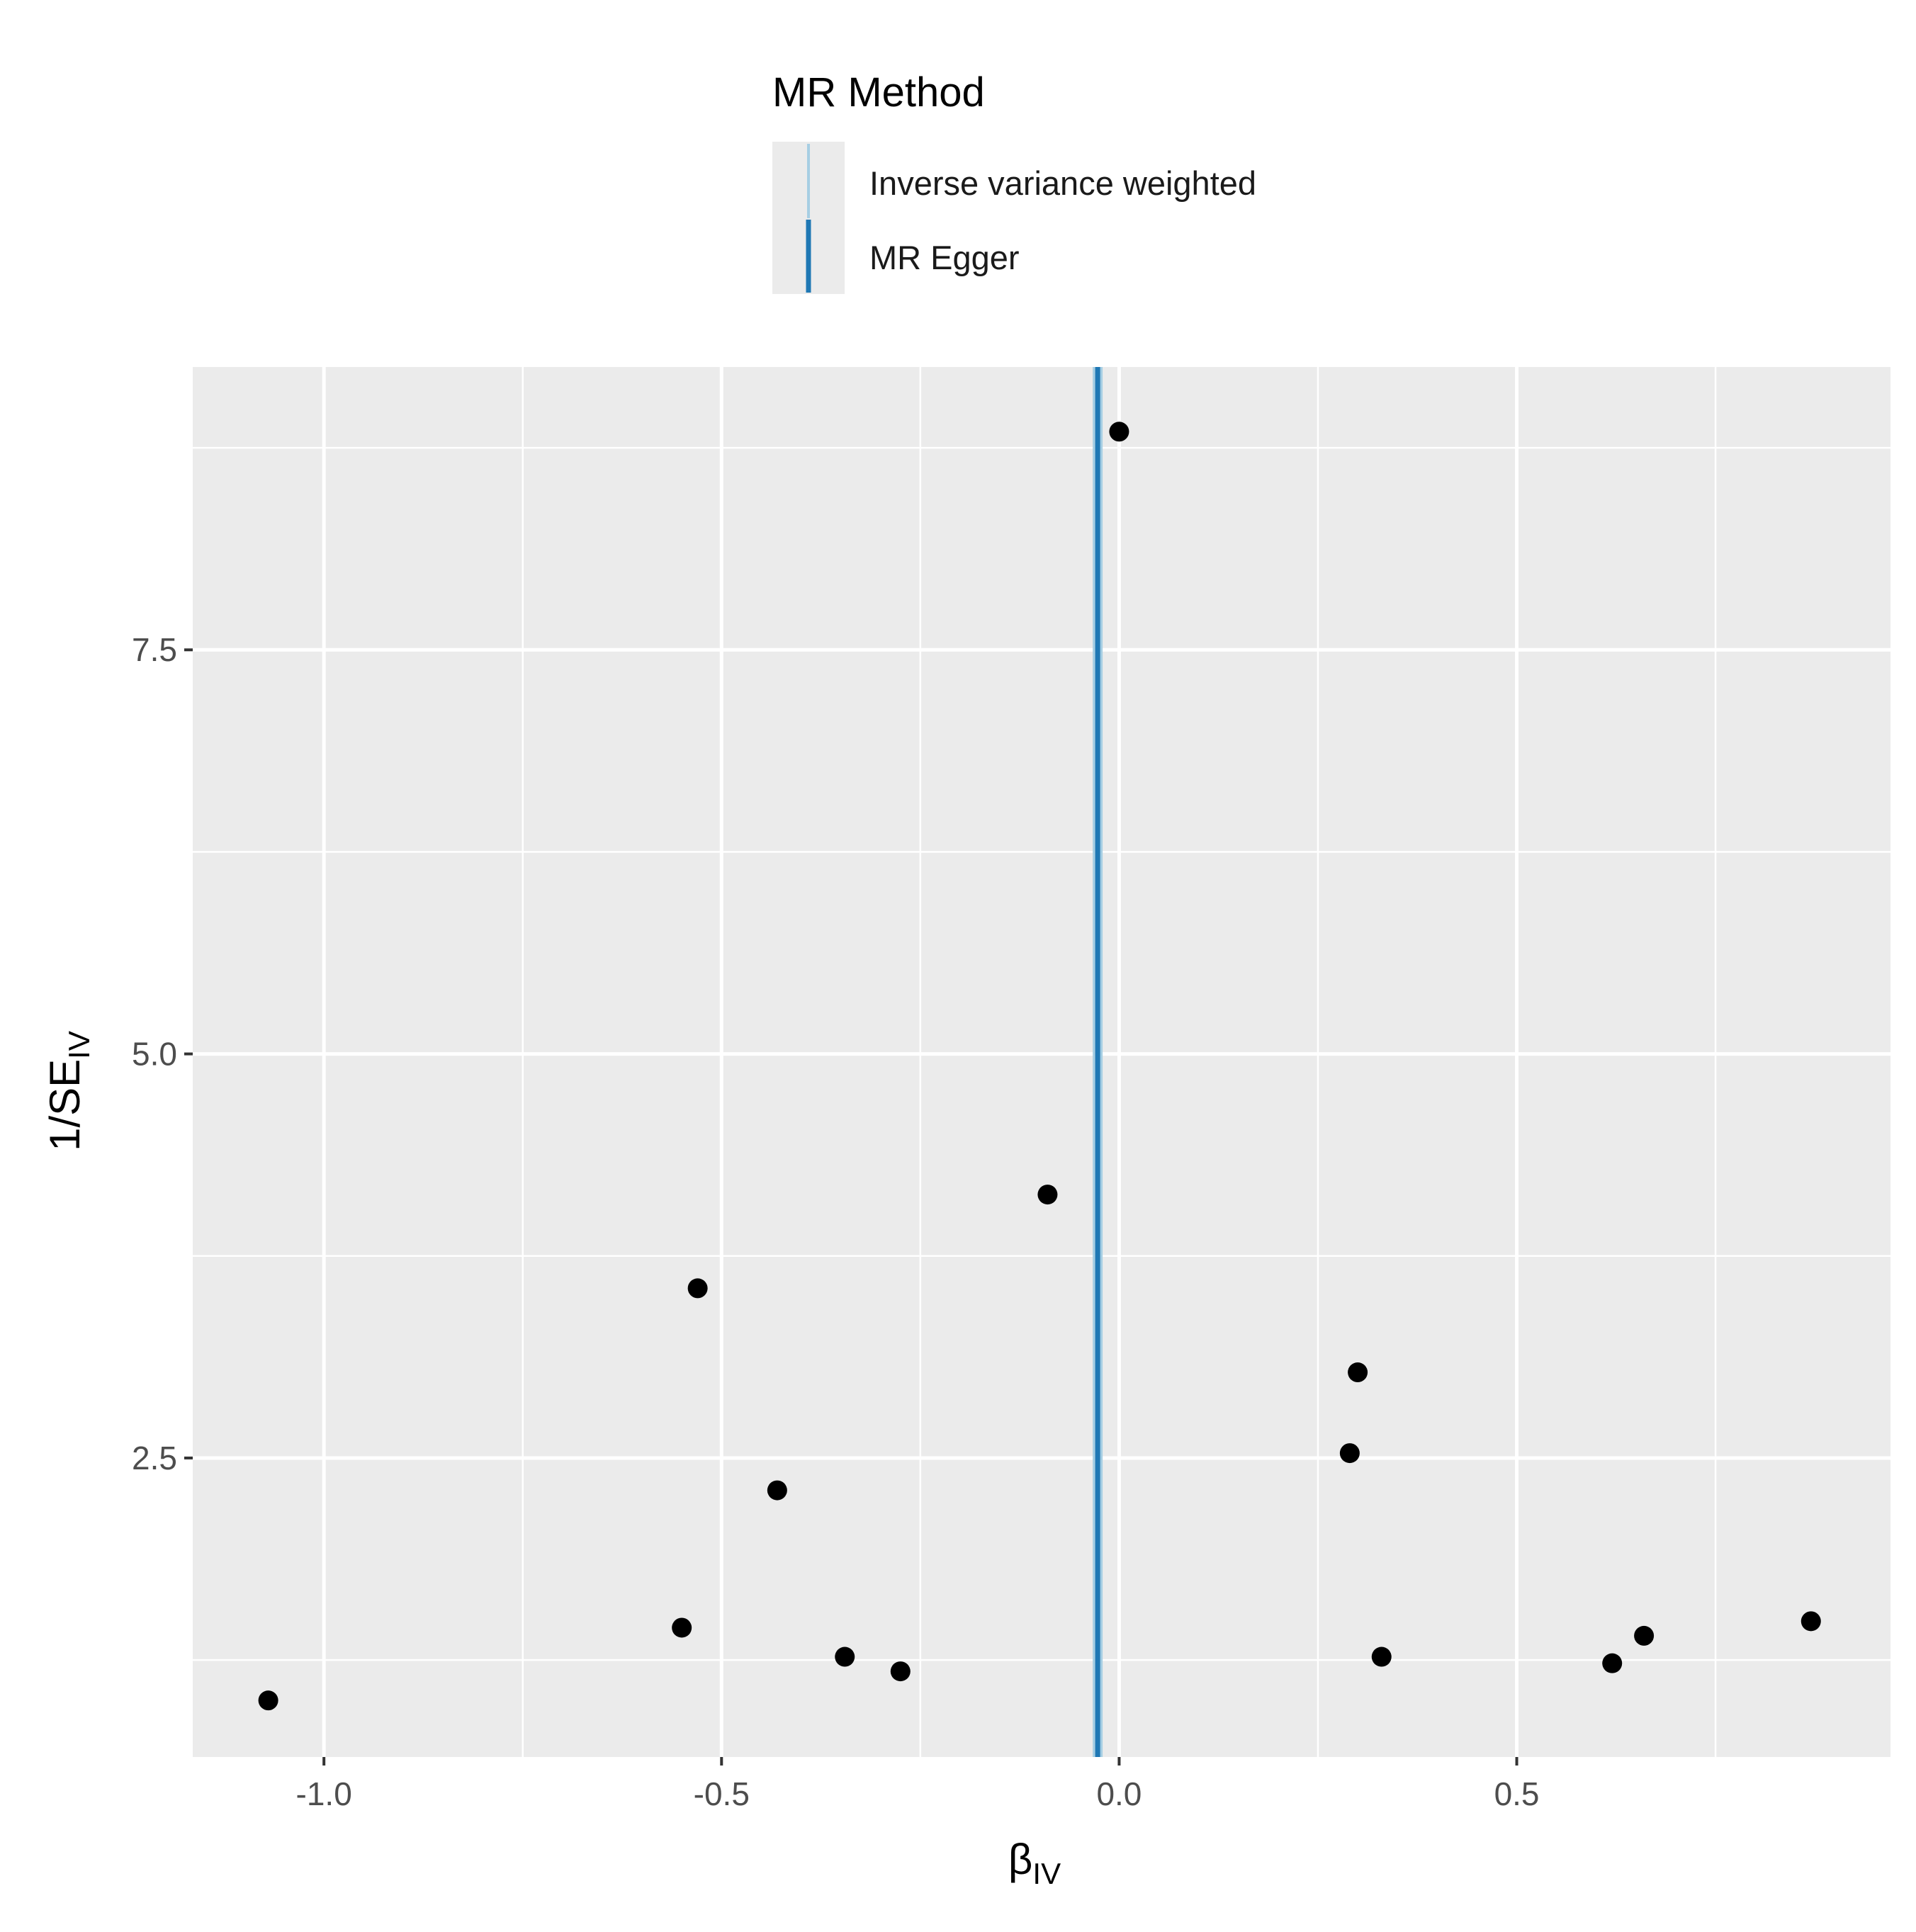 The image size is (1916, 1932). I want to click on y-axis: 2.5 5.0 7.5, so click(162, 1053).